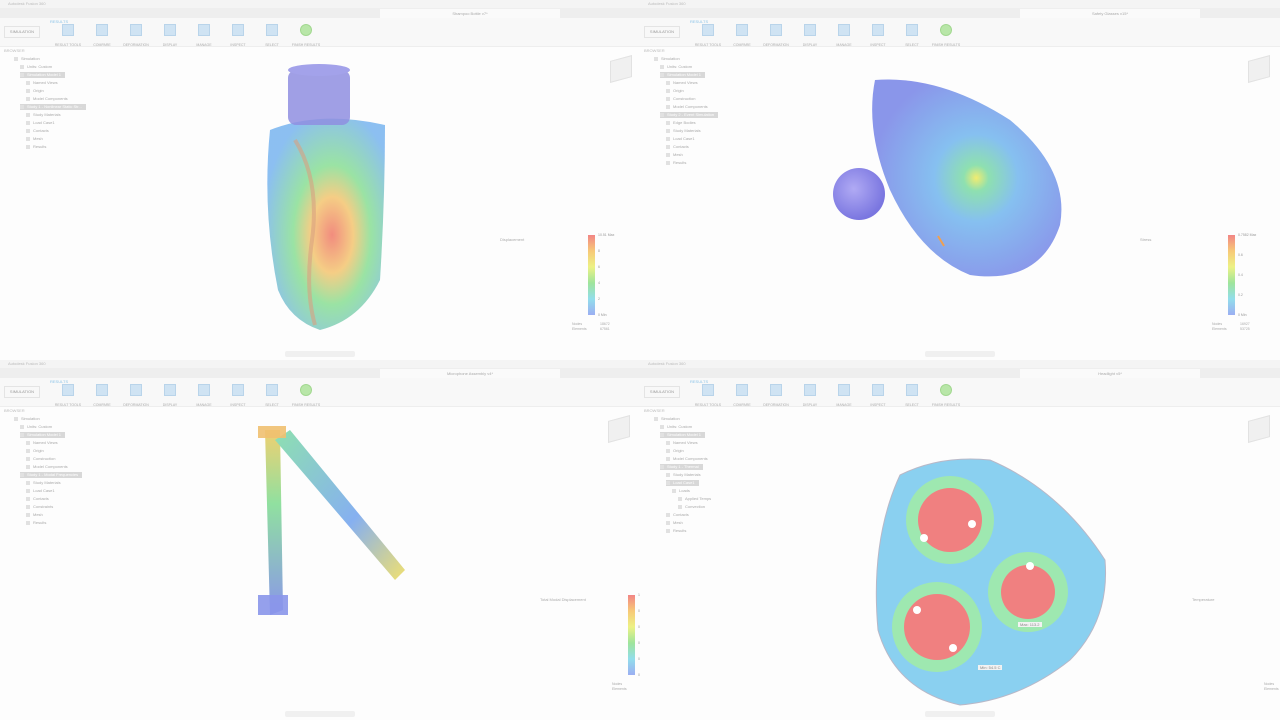 The image size is (1280, 720). What do you see at coordinates (689, 115) in the screenshot?
I see `tree-item: Study 2 - Event Simulation` at bounding box center [689, 115].